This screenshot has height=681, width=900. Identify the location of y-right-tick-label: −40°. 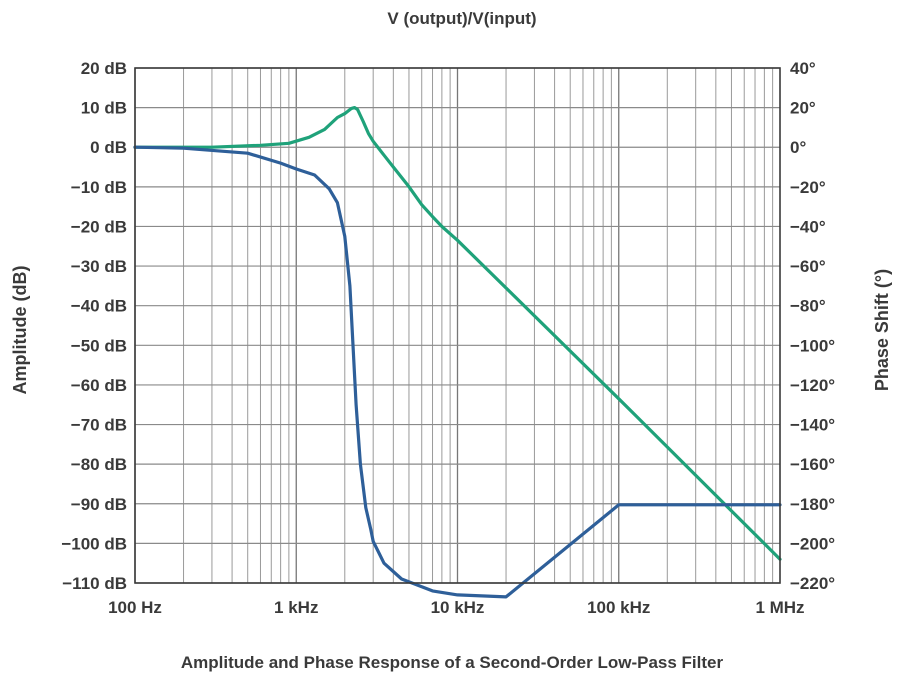
(808, 226).